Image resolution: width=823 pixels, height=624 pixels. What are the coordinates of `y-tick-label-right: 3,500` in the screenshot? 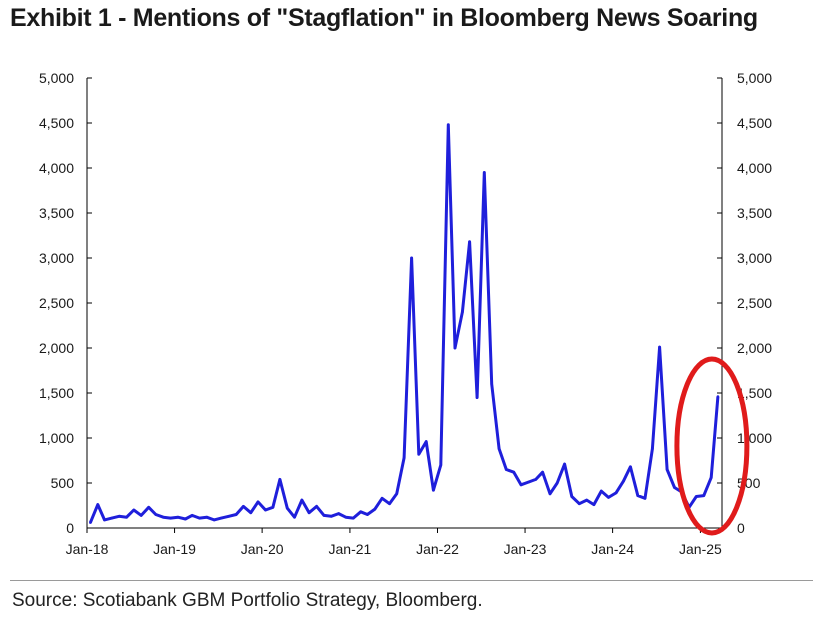 It's located at (754, 213).